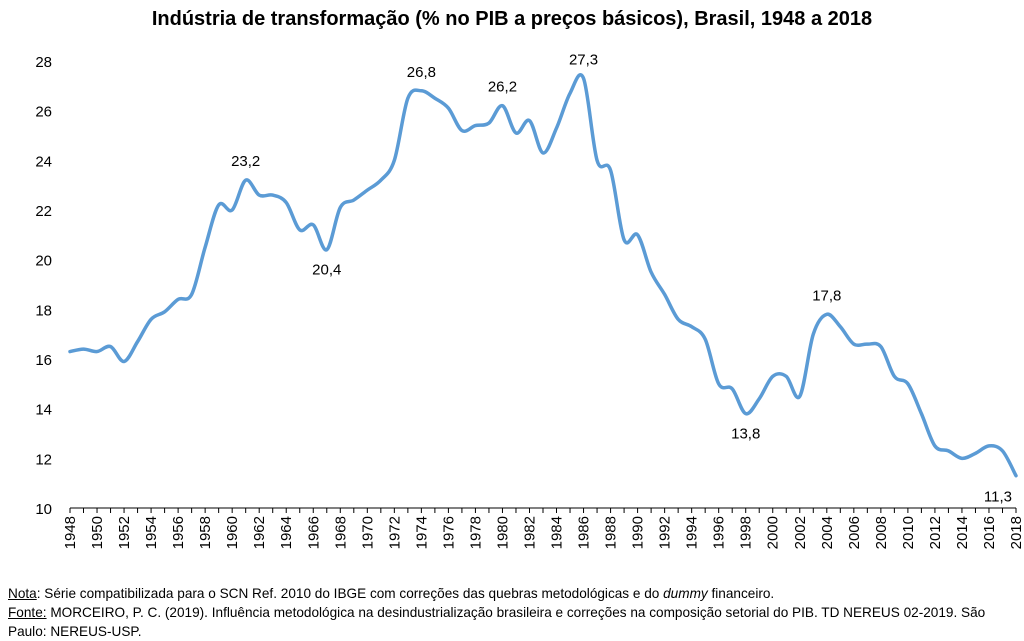 This screenshot has width=1024, height=641. What do you see at coordinates (205, 532) in the screenshot?
I see `x-tick-label: 1958` at bounding box center [205, 532].